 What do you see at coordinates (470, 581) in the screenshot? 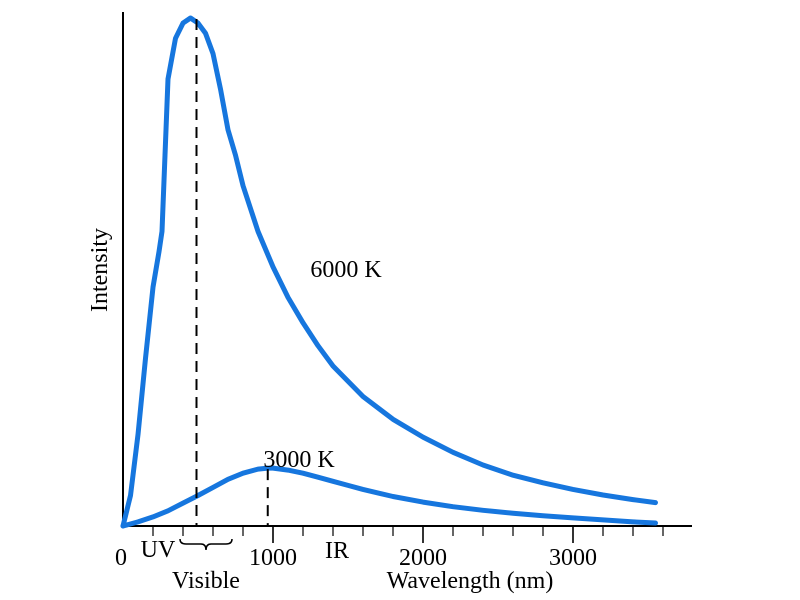
I see `x-axis-label: Wavelength (nm)` at bounding box center [470, 581].